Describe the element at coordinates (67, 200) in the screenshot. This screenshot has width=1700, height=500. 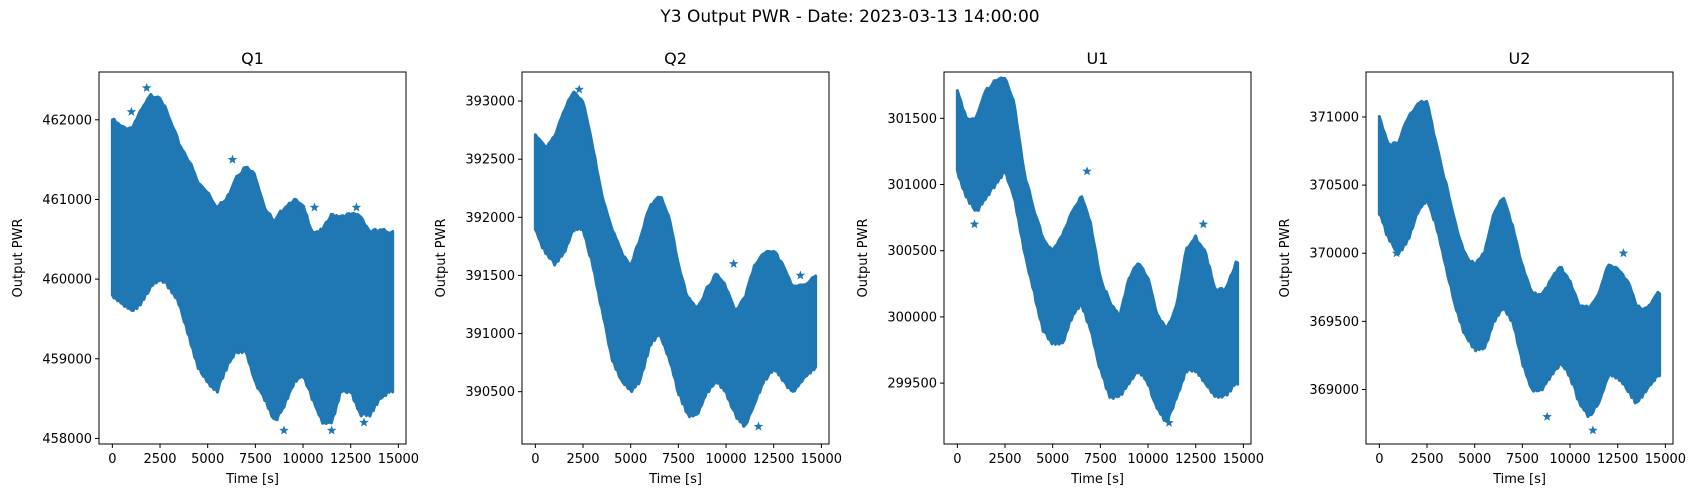
I see `y-tick-label: 461000` at that location.